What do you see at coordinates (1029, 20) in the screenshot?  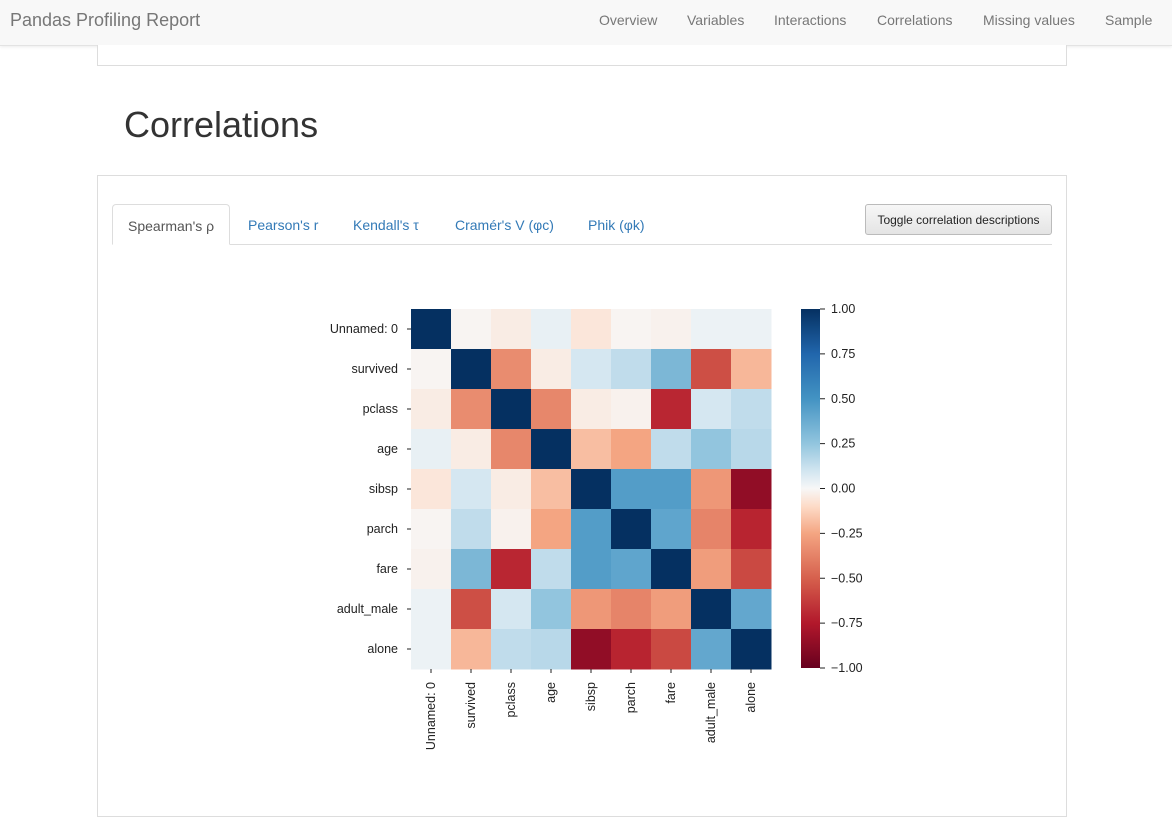 I see `nav-missing-values: Missing values` at bounding box center [1029, 20].